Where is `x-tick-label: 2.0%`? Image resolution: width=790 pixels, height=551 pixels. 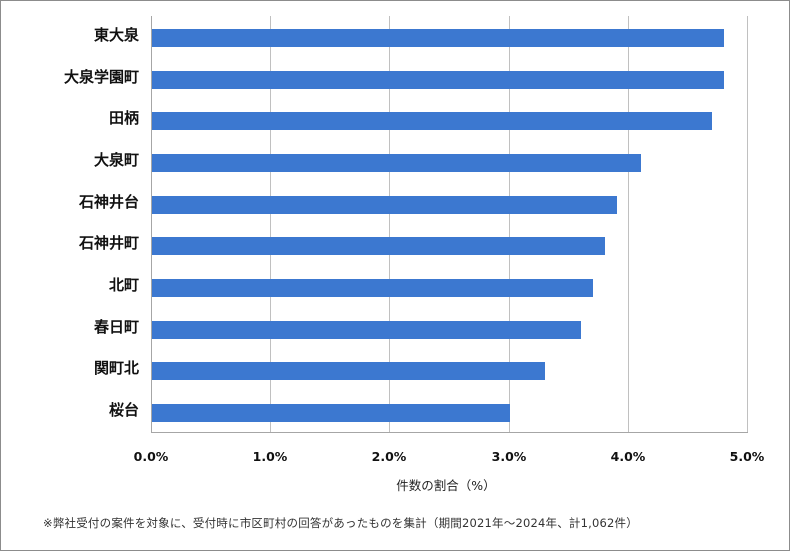 x-tick-label: 2.0% is located at coordinates (389, 456).